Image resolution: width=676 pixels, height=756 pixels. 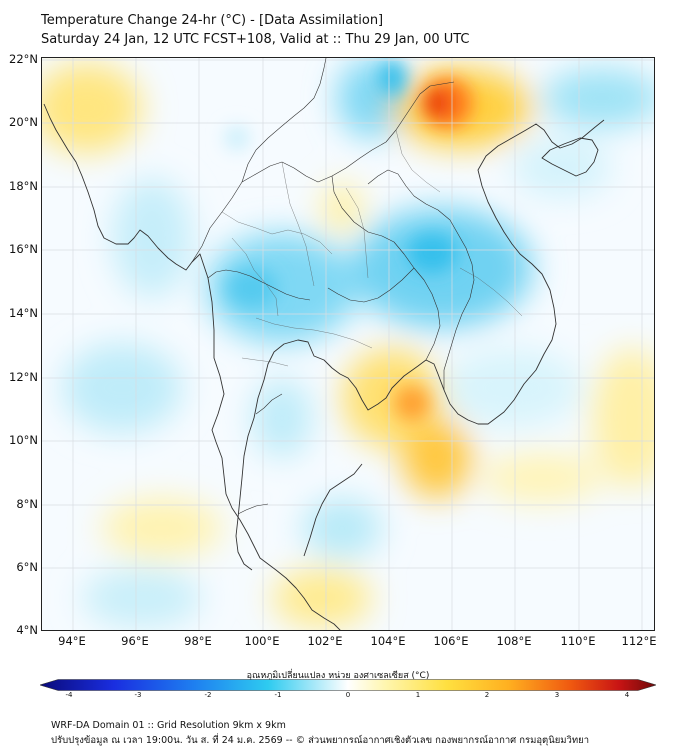 What do you see at coordinates (23, 59) in the screenshot?
I see `lat-label-22n: 22°N` at bounding box center [23, 59].